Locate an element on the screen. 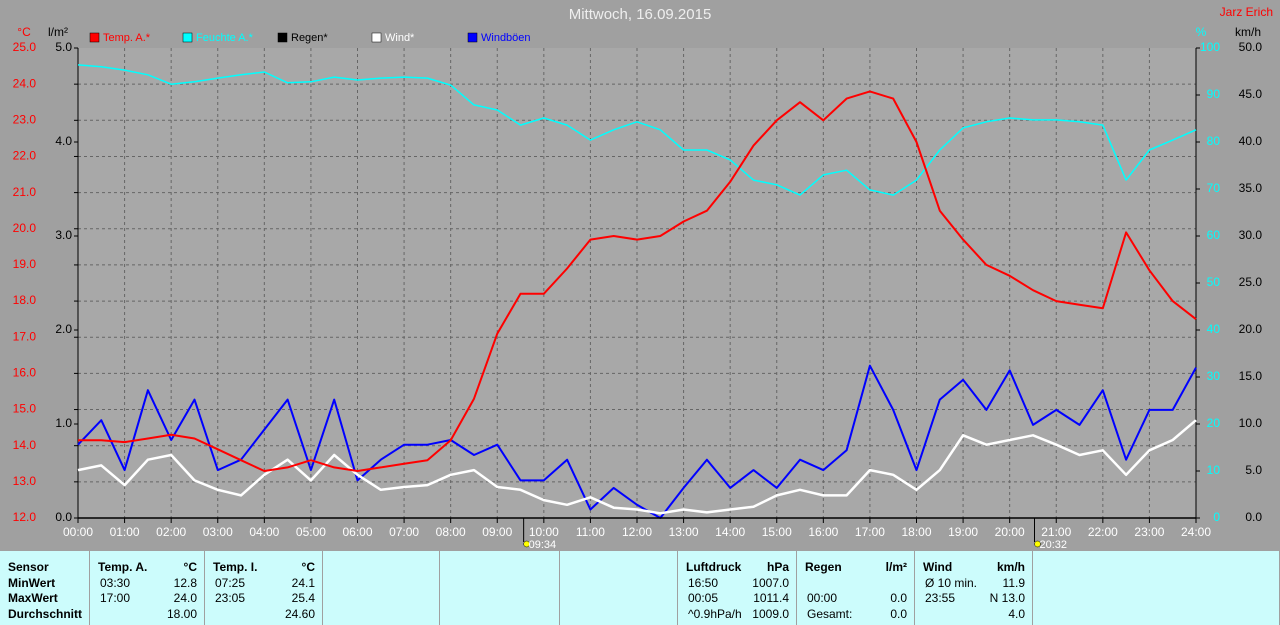  table-cell-text: 00:00 is located at coordinates (822, 598).